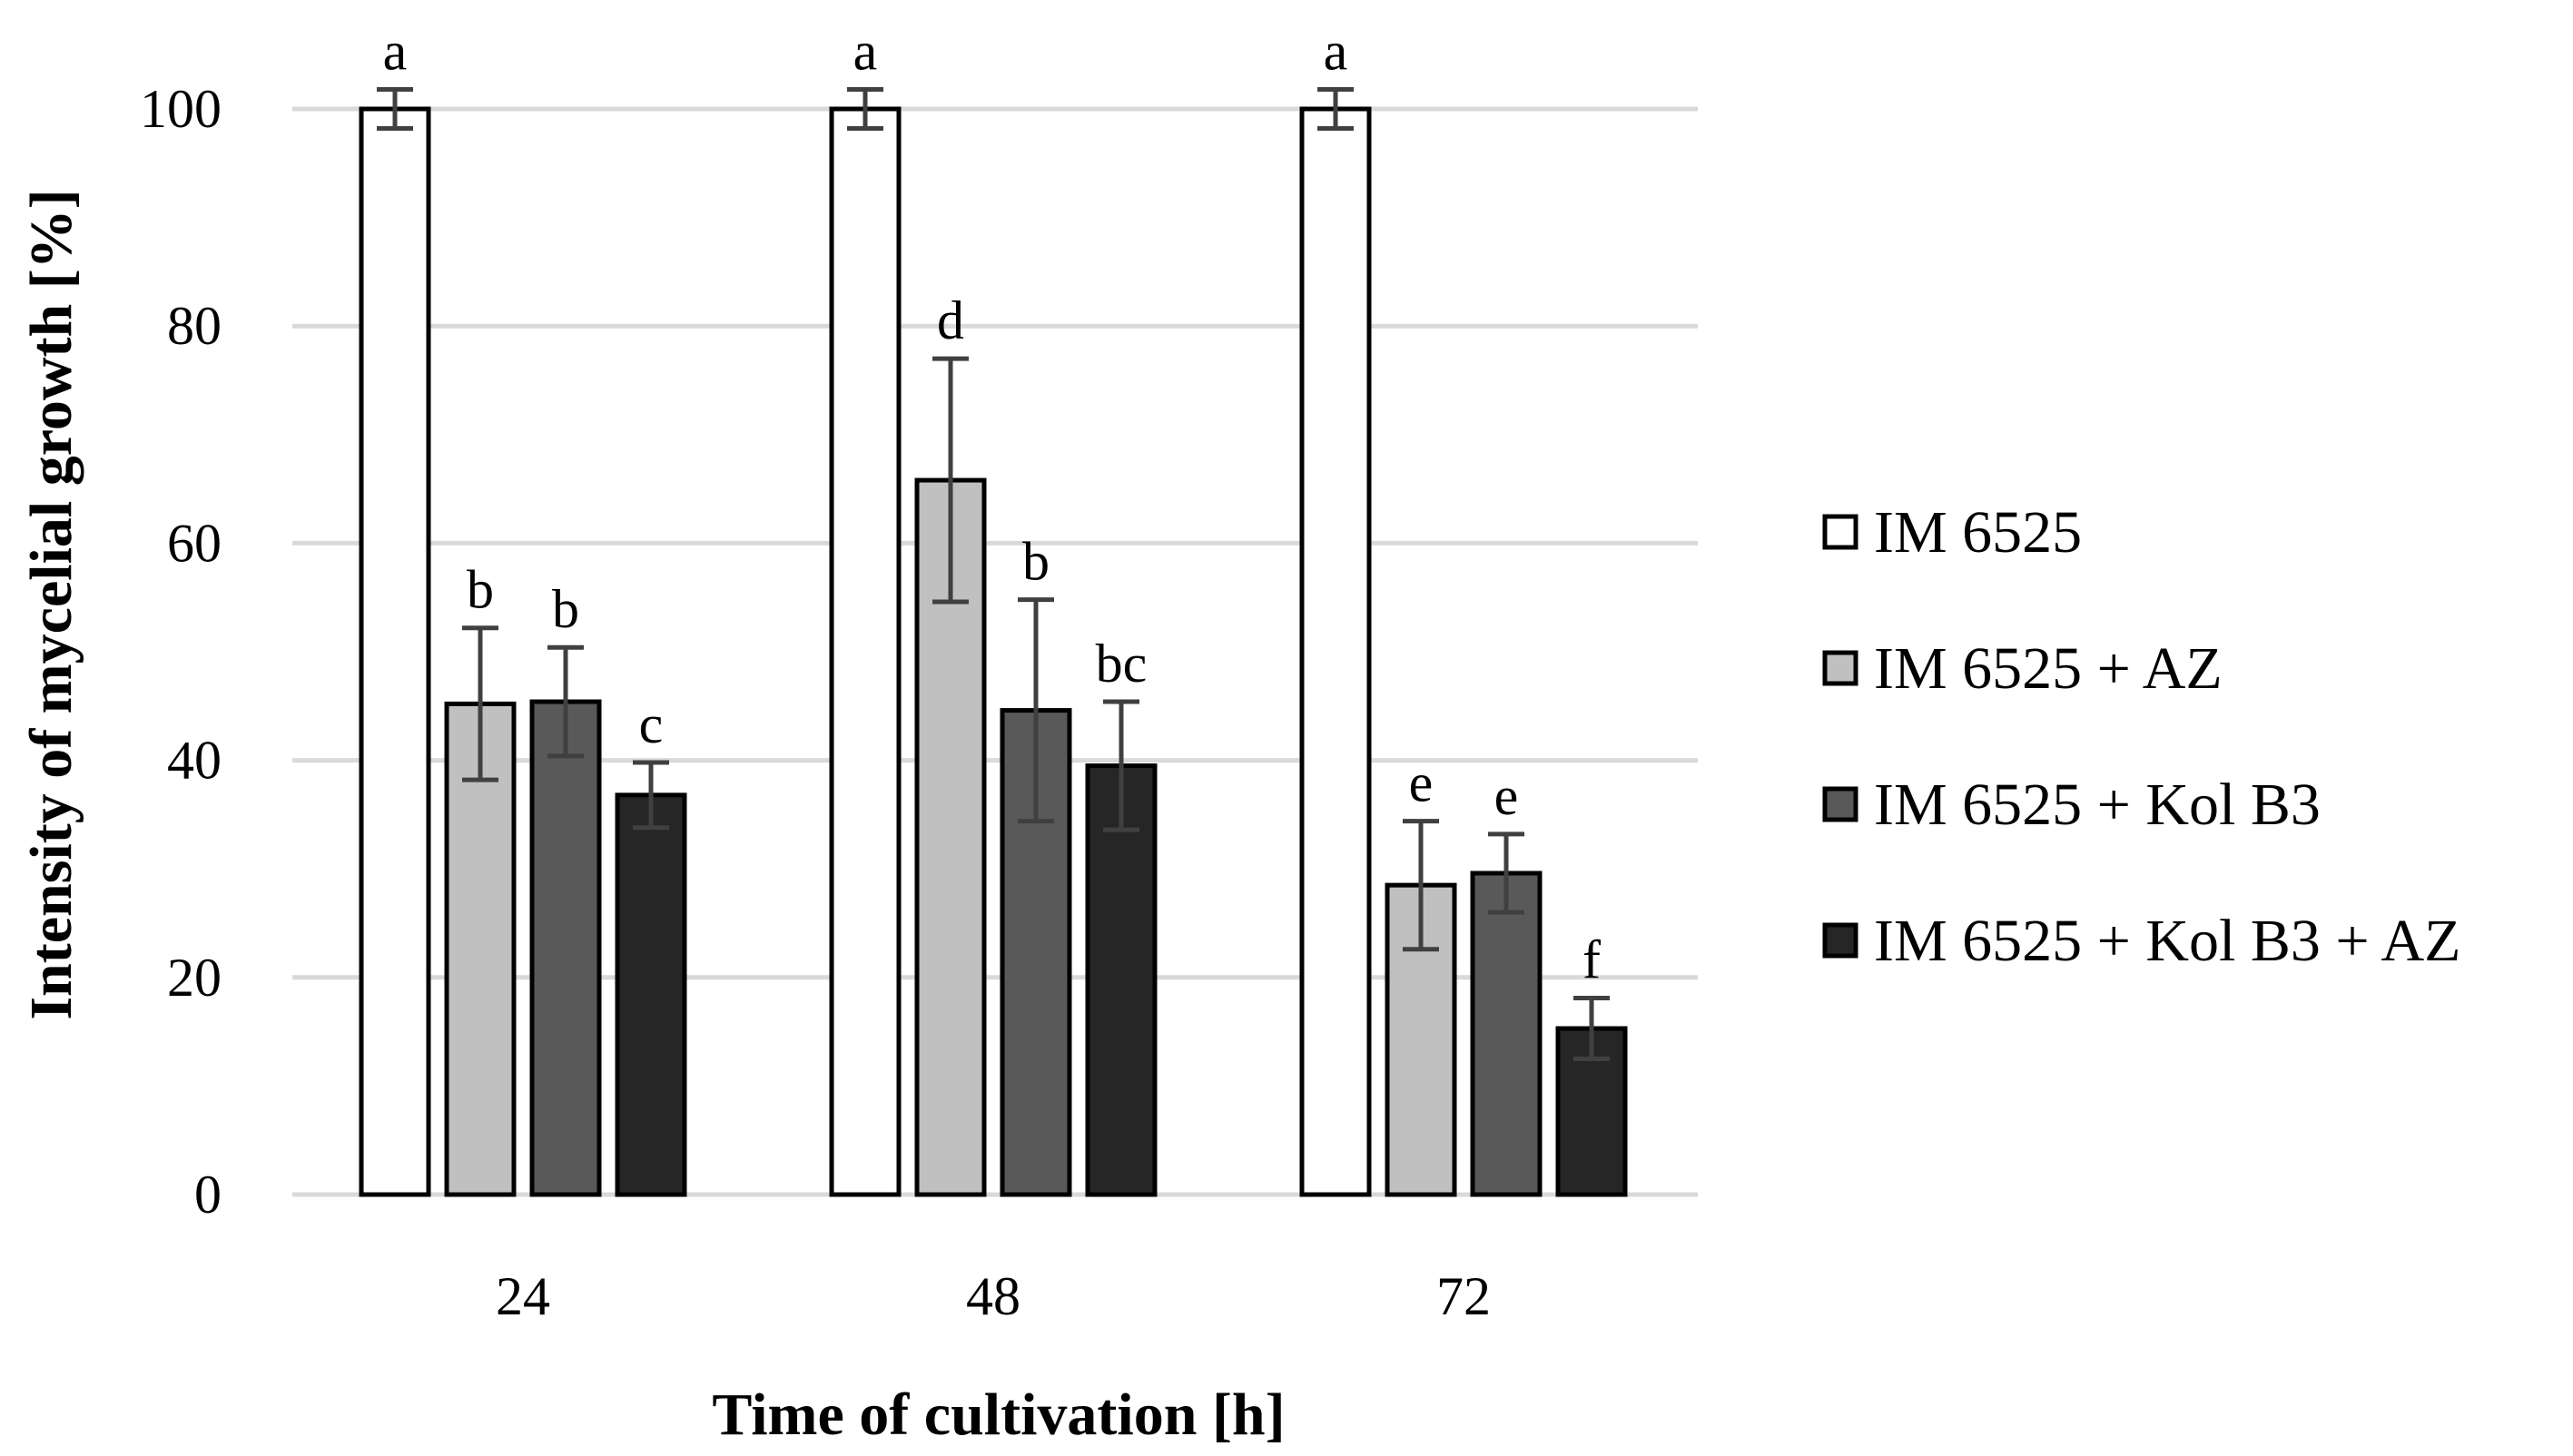  I want to click on legend-item: IM 6525, so click(1952, 532).